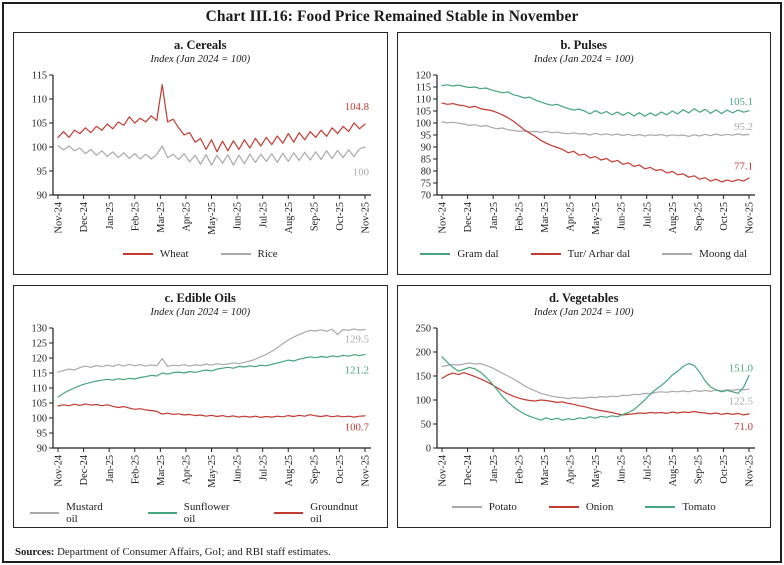  I want to click on legend-item-tur-arhar-dal: Tur/ Arhar dal, so click(580, 254).